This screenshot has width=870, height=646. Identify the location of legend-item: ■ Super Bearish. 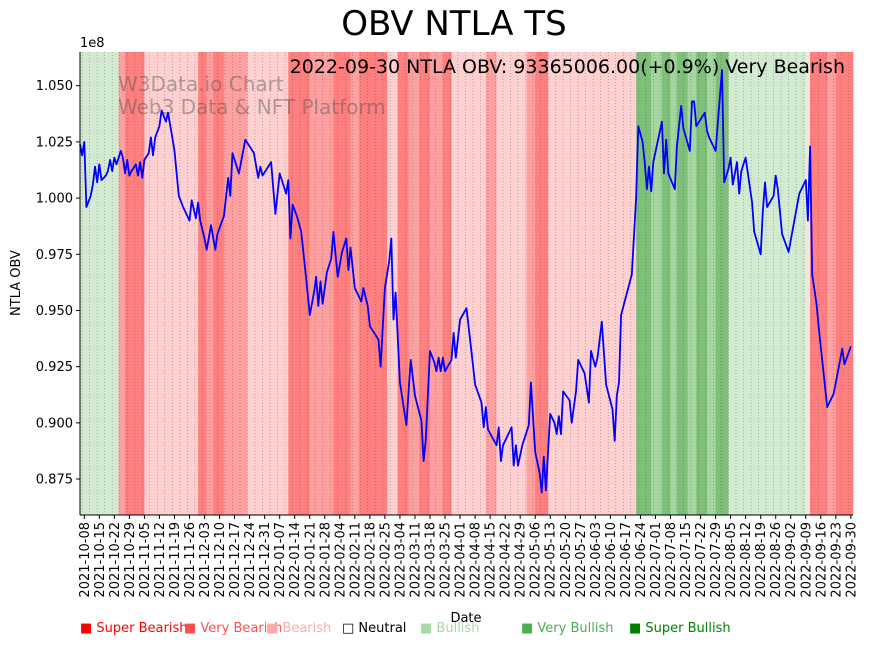
(134, 628).